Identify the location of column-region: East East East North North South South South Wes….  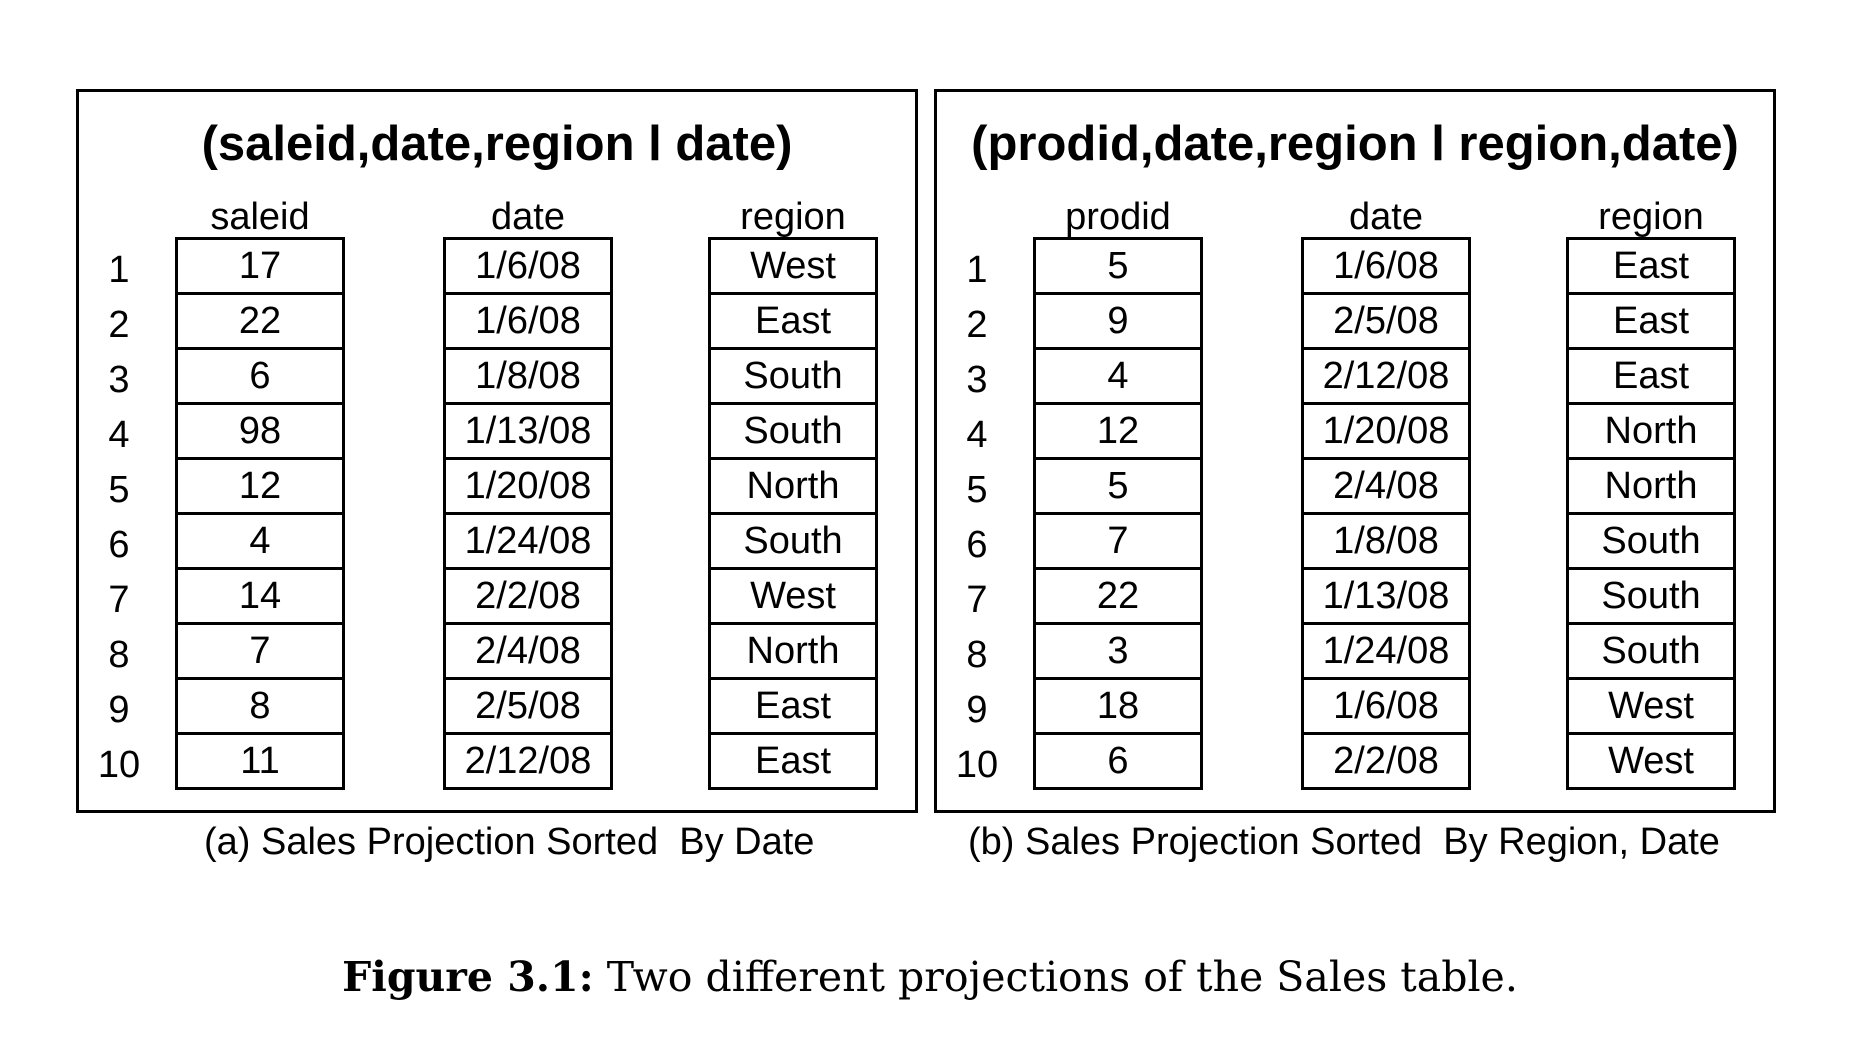
(1651, 513).